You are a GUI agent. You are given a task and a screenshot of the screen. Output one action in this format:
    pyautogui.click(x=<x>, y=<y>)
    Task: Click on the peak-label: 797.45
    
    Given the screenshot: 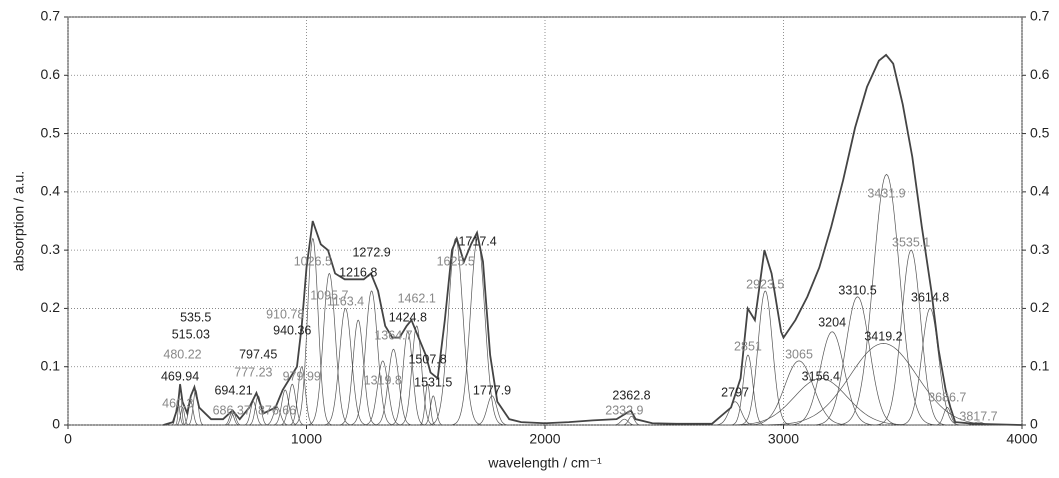 What is the action you would take?
    pyautogui.click(x=258, y=354)
    